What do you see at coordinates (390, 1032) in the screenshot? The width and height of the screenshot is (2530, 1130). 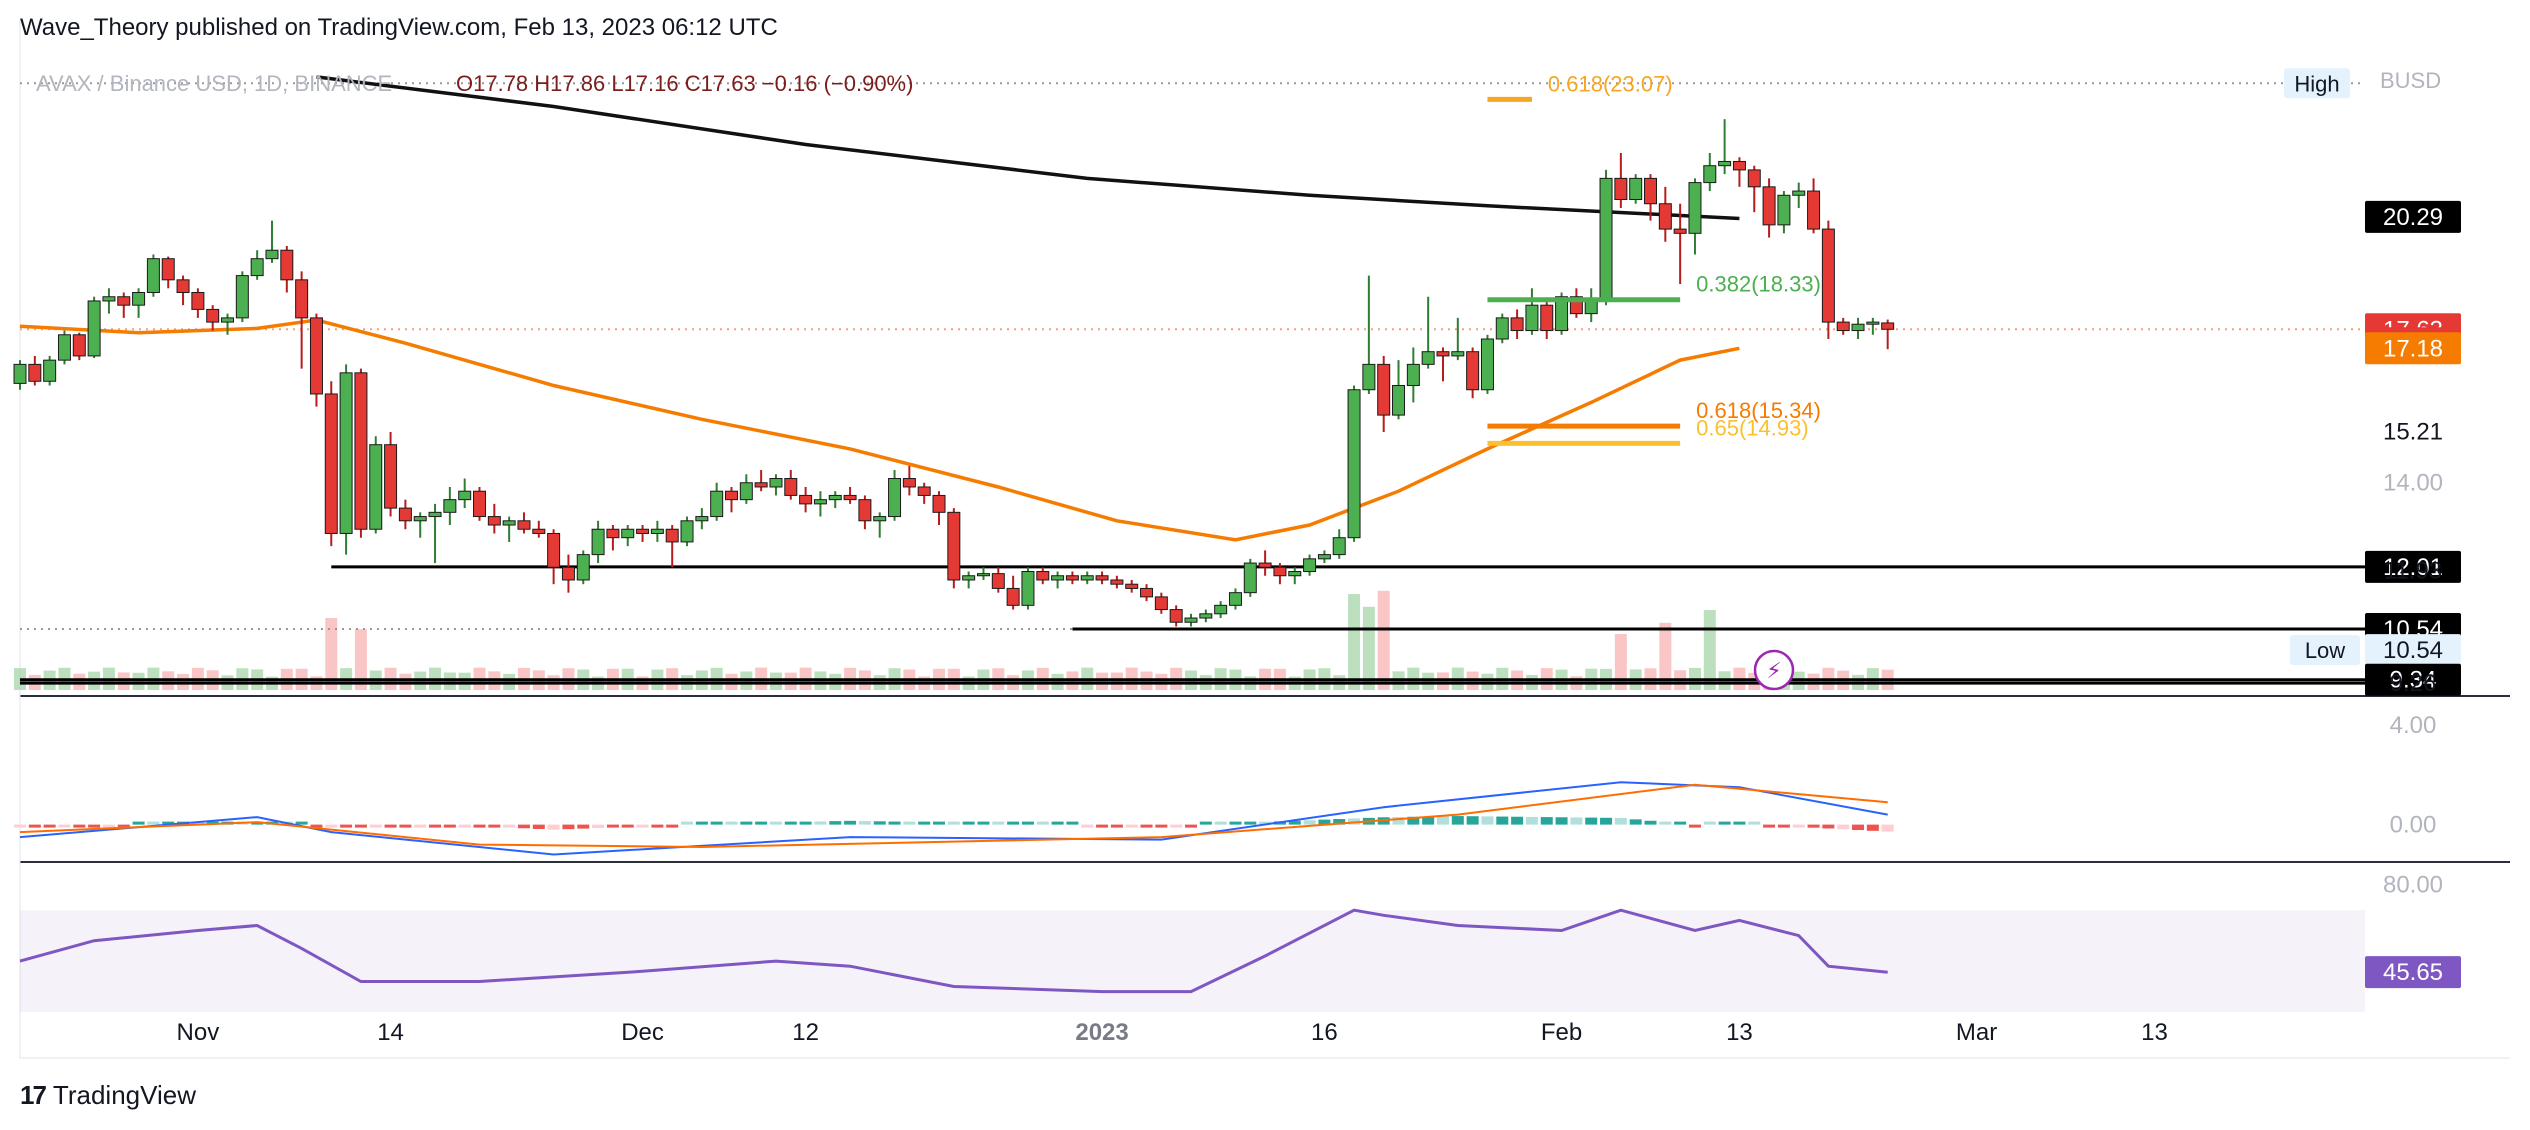 I see `time-axis-tick: 14` at bounding box center [390, 1032].